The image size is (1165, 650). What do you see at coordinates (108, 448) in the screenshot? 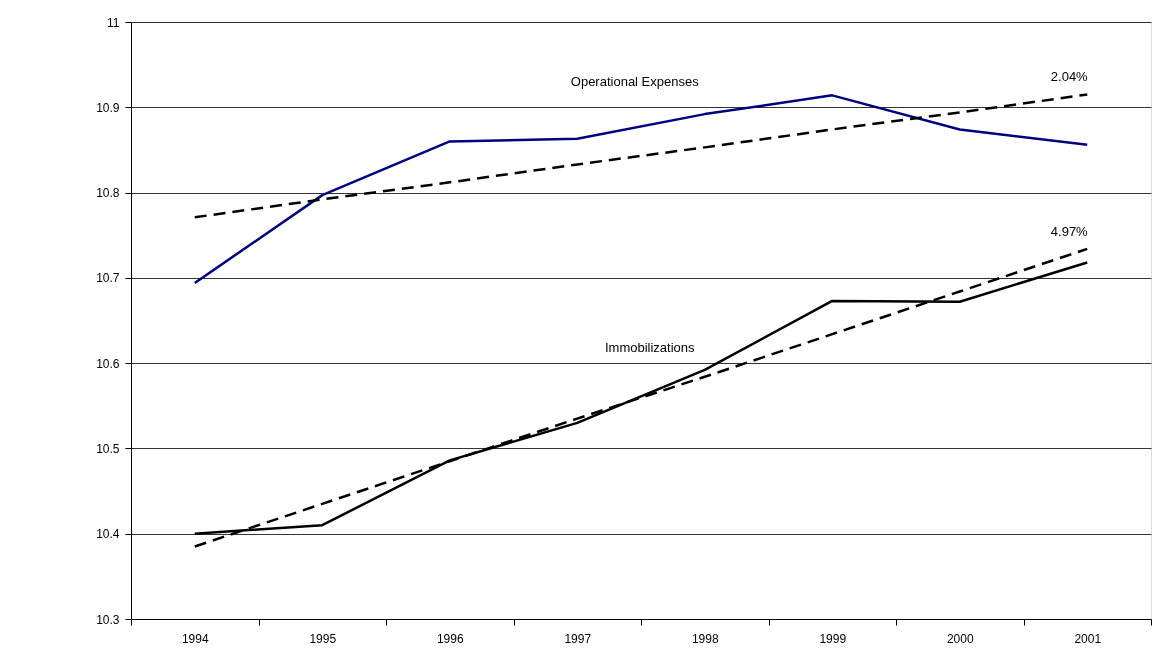
I see `y-tick-label: 10.5` at bounding box center [108, 448].